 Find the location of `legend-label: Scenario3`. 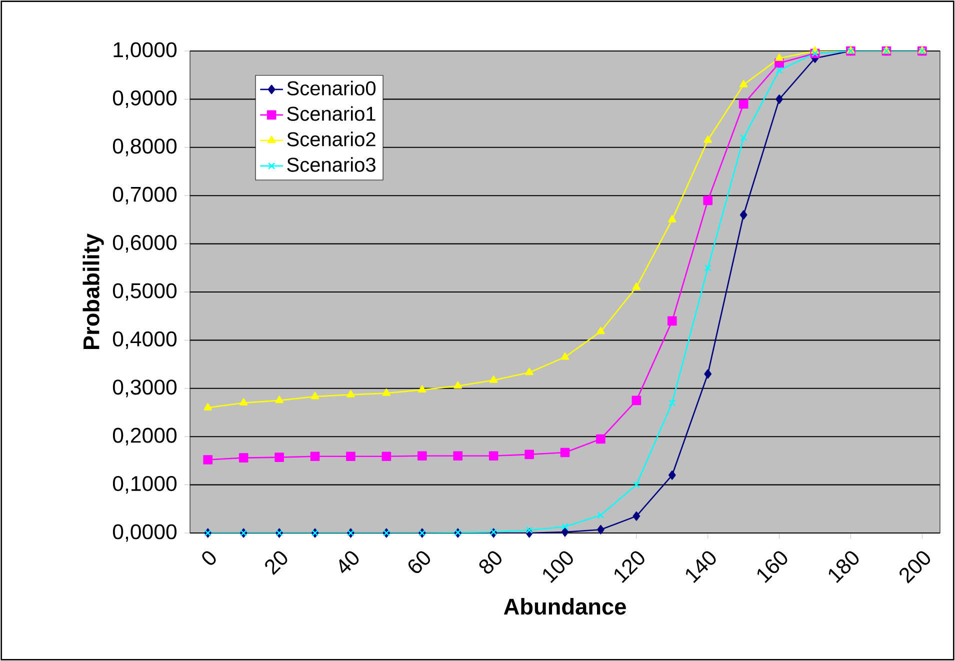

legend-label: Scenario3 is located at coordinates (331, 164).